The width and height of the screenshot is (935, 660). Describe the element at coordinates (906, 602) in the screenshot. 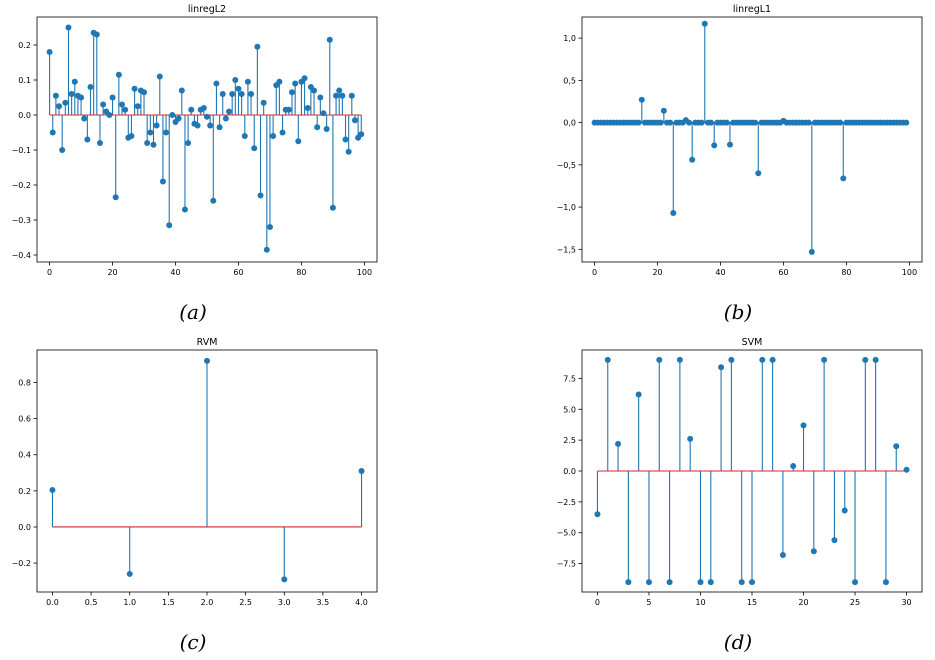

I see `x-tick-label: 30` at that location.